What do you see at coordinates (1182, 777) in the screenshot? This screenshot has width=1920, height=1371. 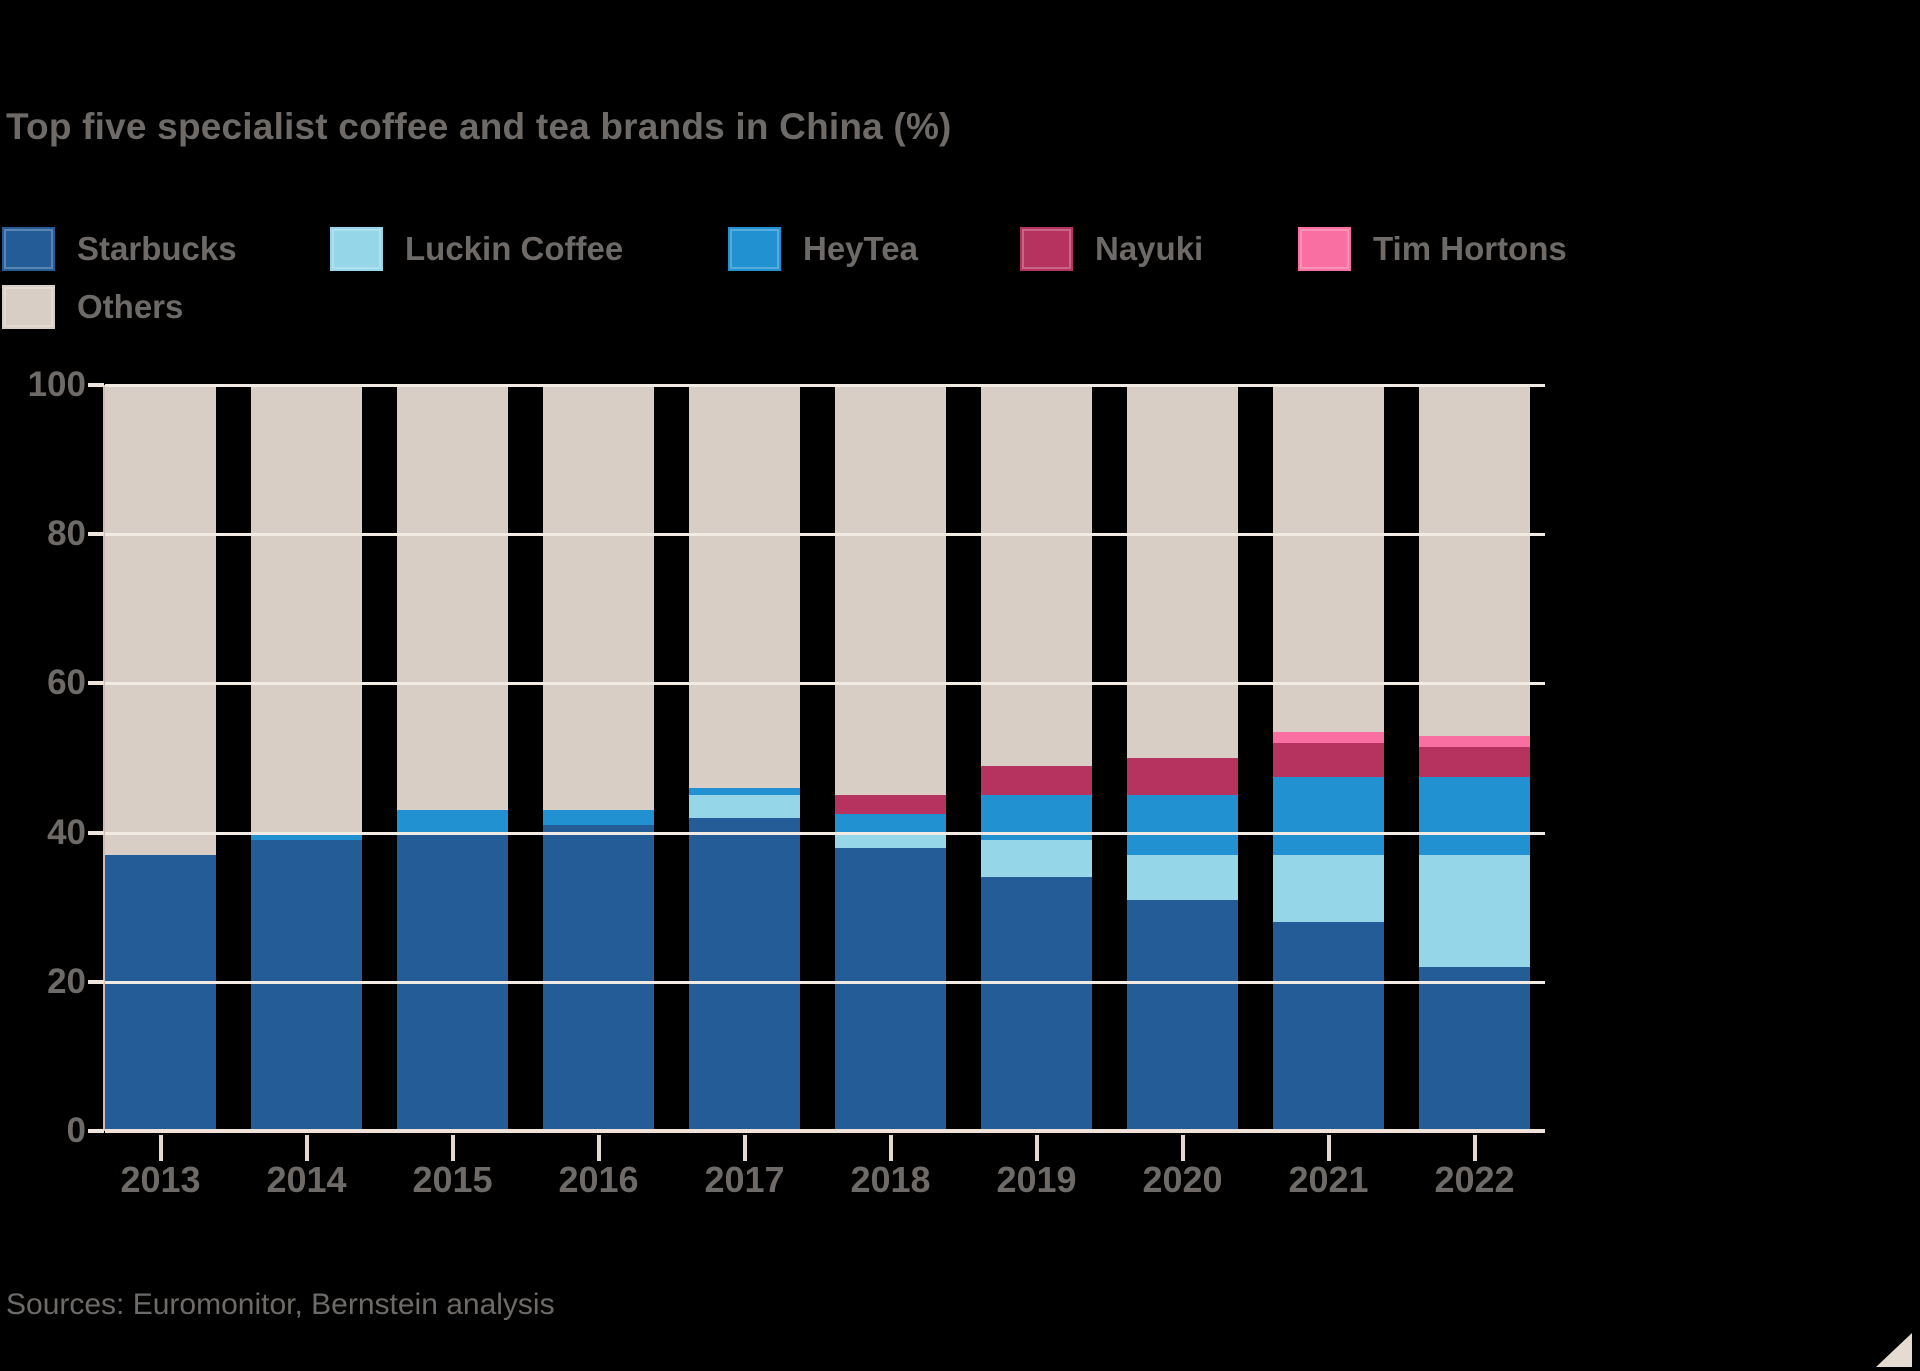 I see `bar-segment-nayuki-2020` at bounding box center [1182, 777].